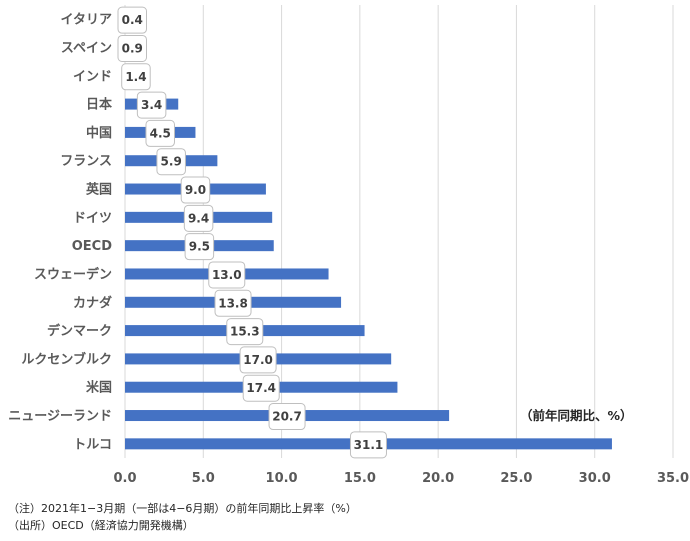 This screenshot has width=690, height=541. Describe the element at coordinates (86, 20) in the screenshot. I see `category-label: イタリア` at that location.